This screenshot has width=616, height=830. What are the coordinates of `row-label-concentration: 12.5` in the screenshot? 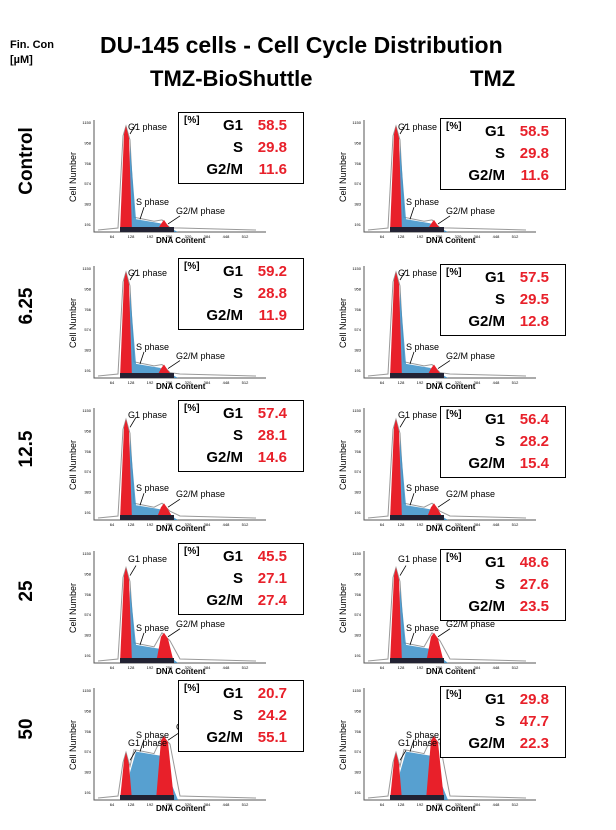 It's located at (26, 449).